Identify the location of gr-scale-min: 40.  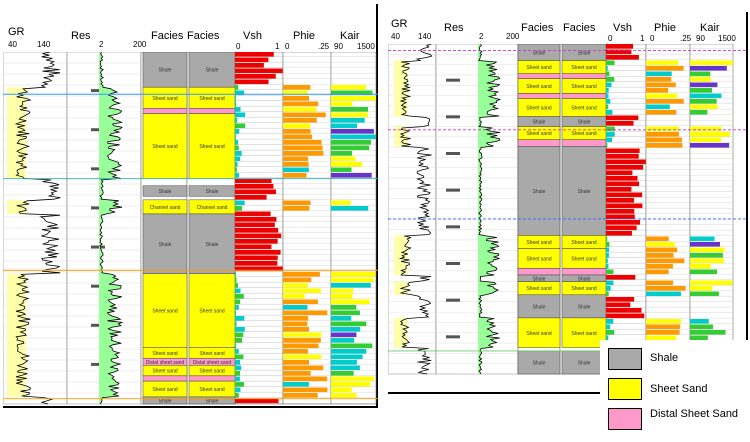
(12, 44).